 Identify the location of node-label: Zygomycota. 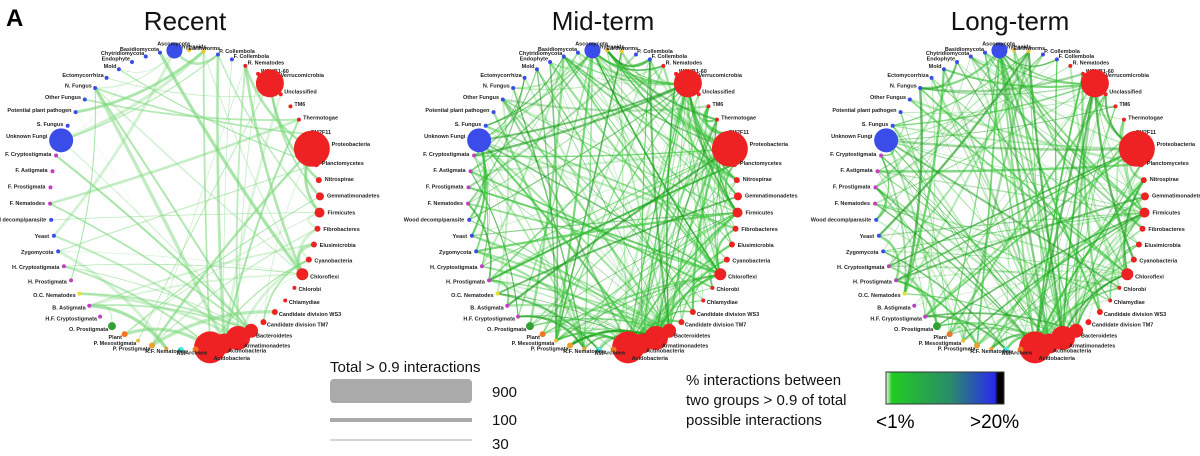
(37, 253).